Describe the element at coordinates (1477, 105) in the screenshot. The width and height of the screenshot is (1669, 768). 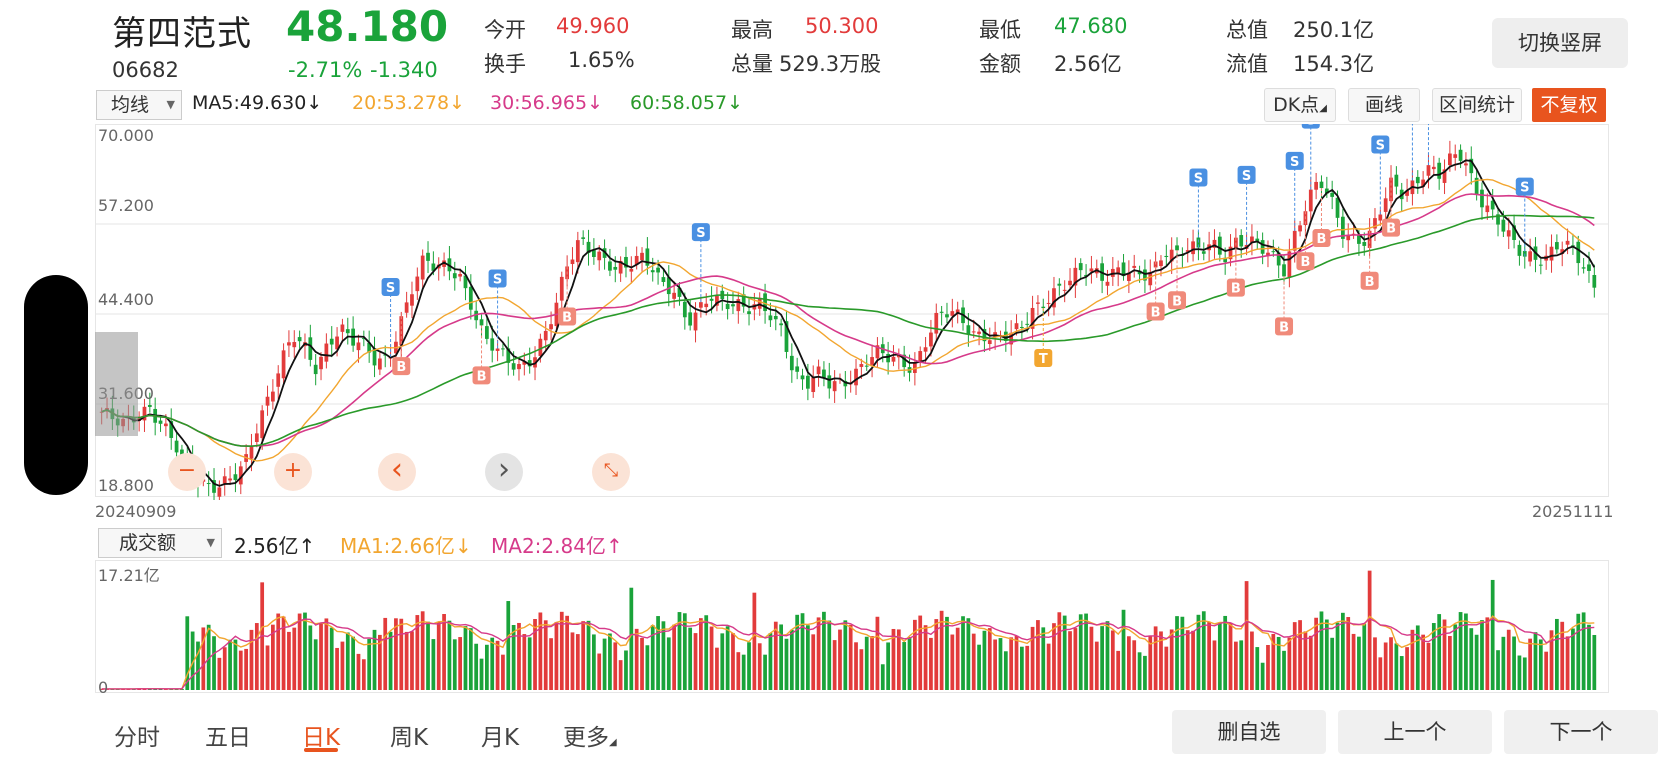
I see `range-stats-button: 区间统计` at that location.